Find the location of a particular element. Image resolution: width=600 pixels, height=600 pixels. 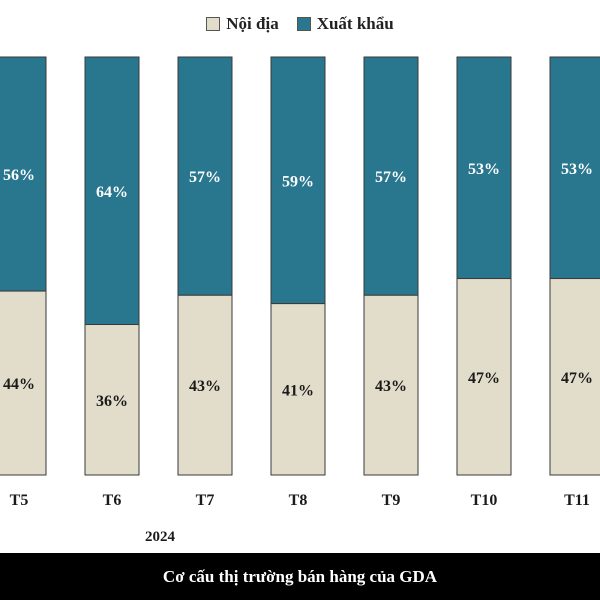

legend-item-domestic: Nội địa is located at coordinates (242, 24).